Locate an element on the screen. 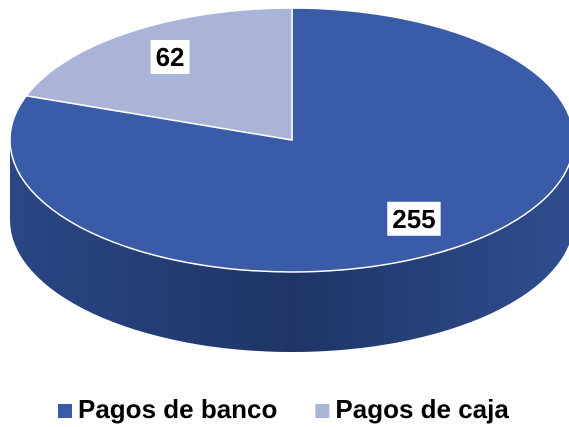 The height and width of the screenshot is (427, 569). slice is located at coordinates (159, 74).